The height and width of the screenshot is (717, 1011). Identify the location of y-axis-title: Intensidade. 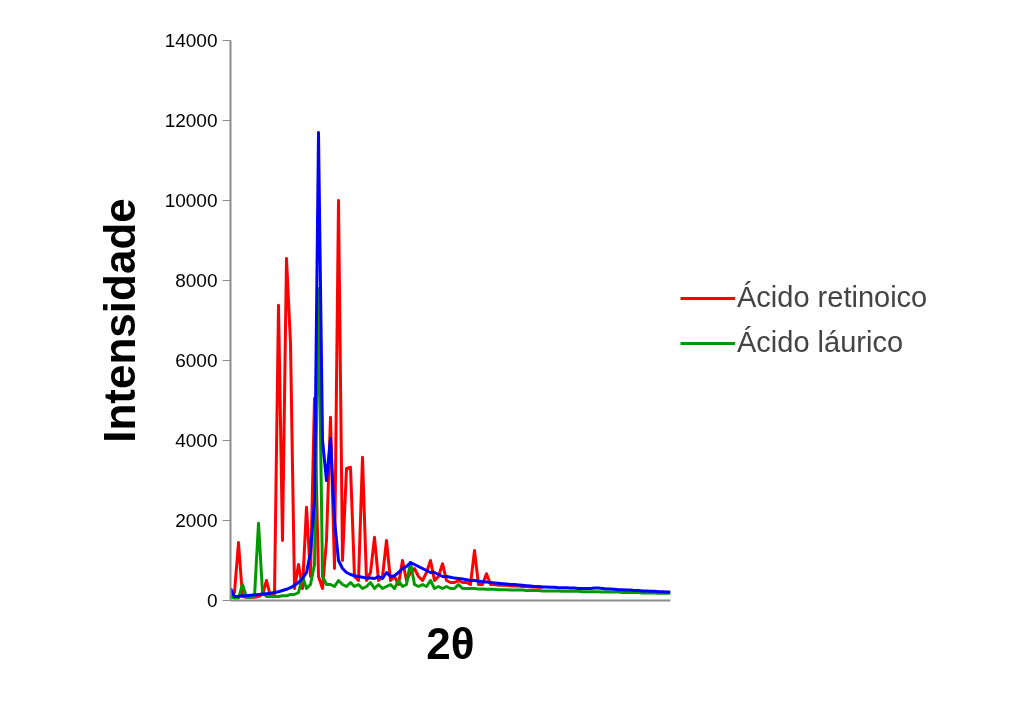
(119, 320).